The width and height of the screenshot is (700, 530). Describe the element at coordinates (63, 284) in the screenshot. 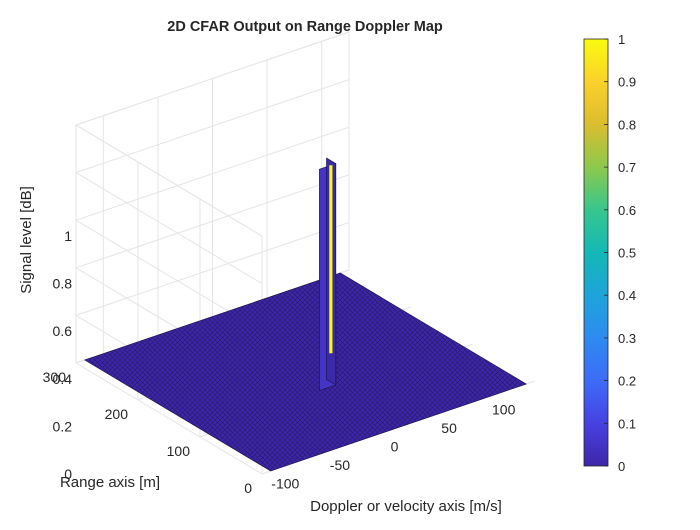

I see `z-tick-label: 0.8` at that location.